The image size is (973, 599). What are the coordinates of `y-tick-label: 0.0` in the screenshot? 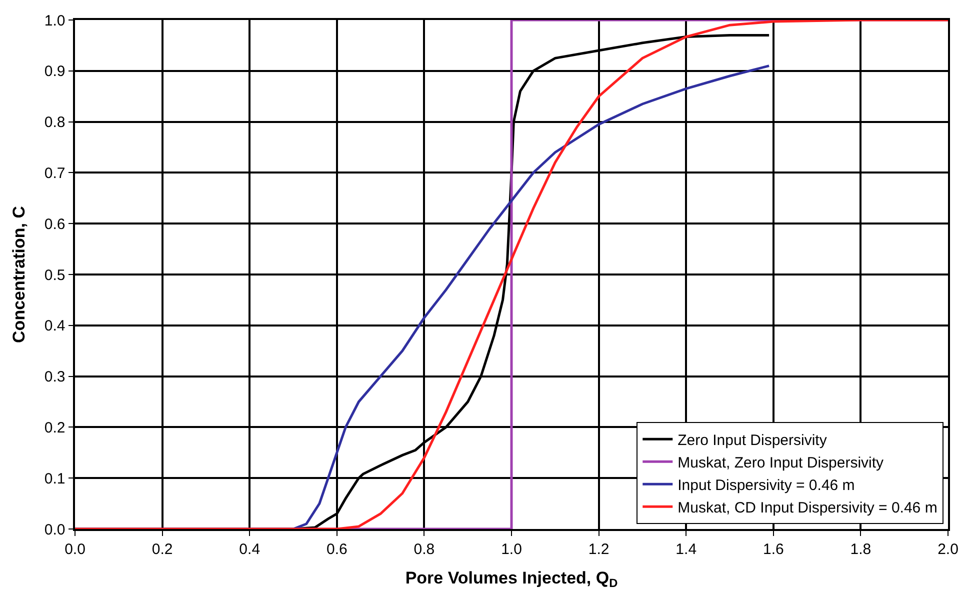 It's located at (55, 529).